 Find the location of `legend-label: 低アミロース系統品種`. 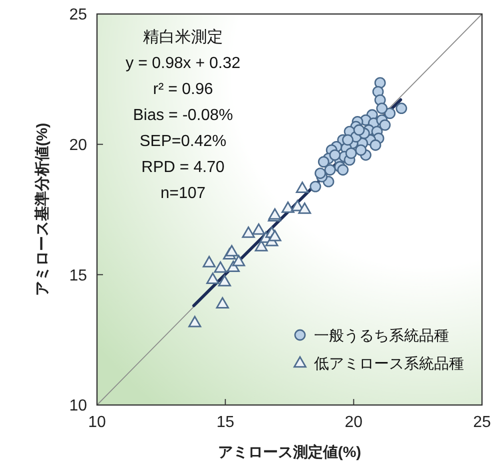

legend-label: 低アミロース系統品種 is located at coordinates (389, 363).